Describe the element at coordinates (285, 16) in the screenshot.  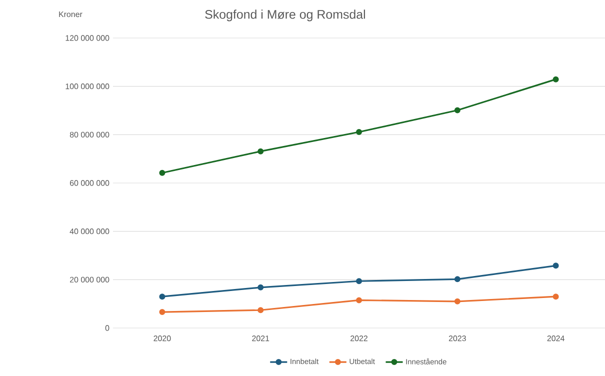
I see `chart-title: Skogfond i Møre og Romsdal` at that location.